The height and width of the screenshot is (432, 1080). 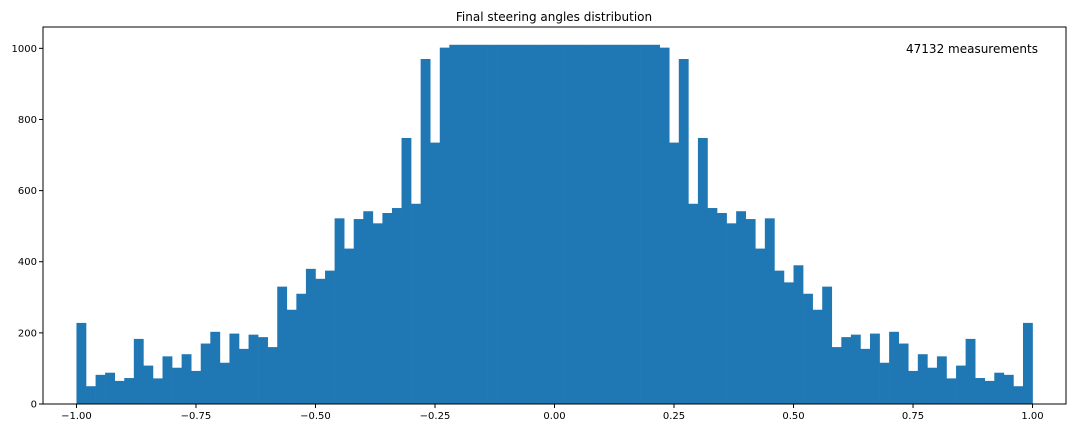 I want to click on y-axis: 0 200 400 600 800 1000, so click(x=27, y=227).